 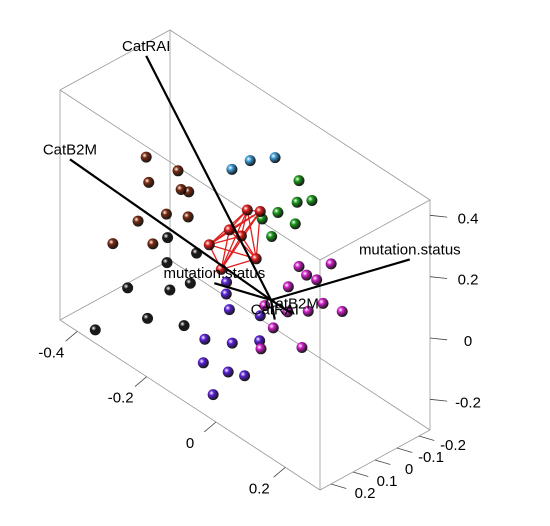 I want to click on tick-label: -0.4, so click(x=51, y=352).